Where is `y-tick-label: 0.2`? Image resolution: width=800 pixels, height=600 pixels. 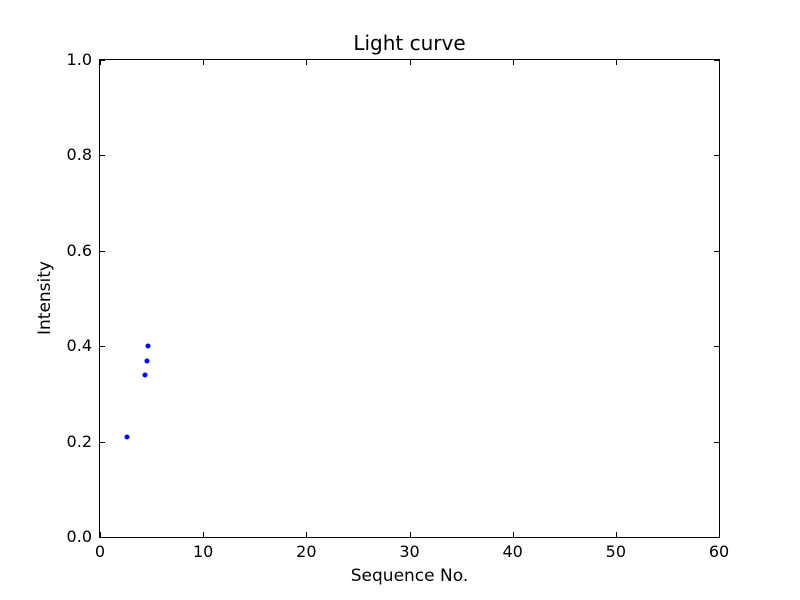 y-tick-label: 0.2 is located at coordinates (79, 441).